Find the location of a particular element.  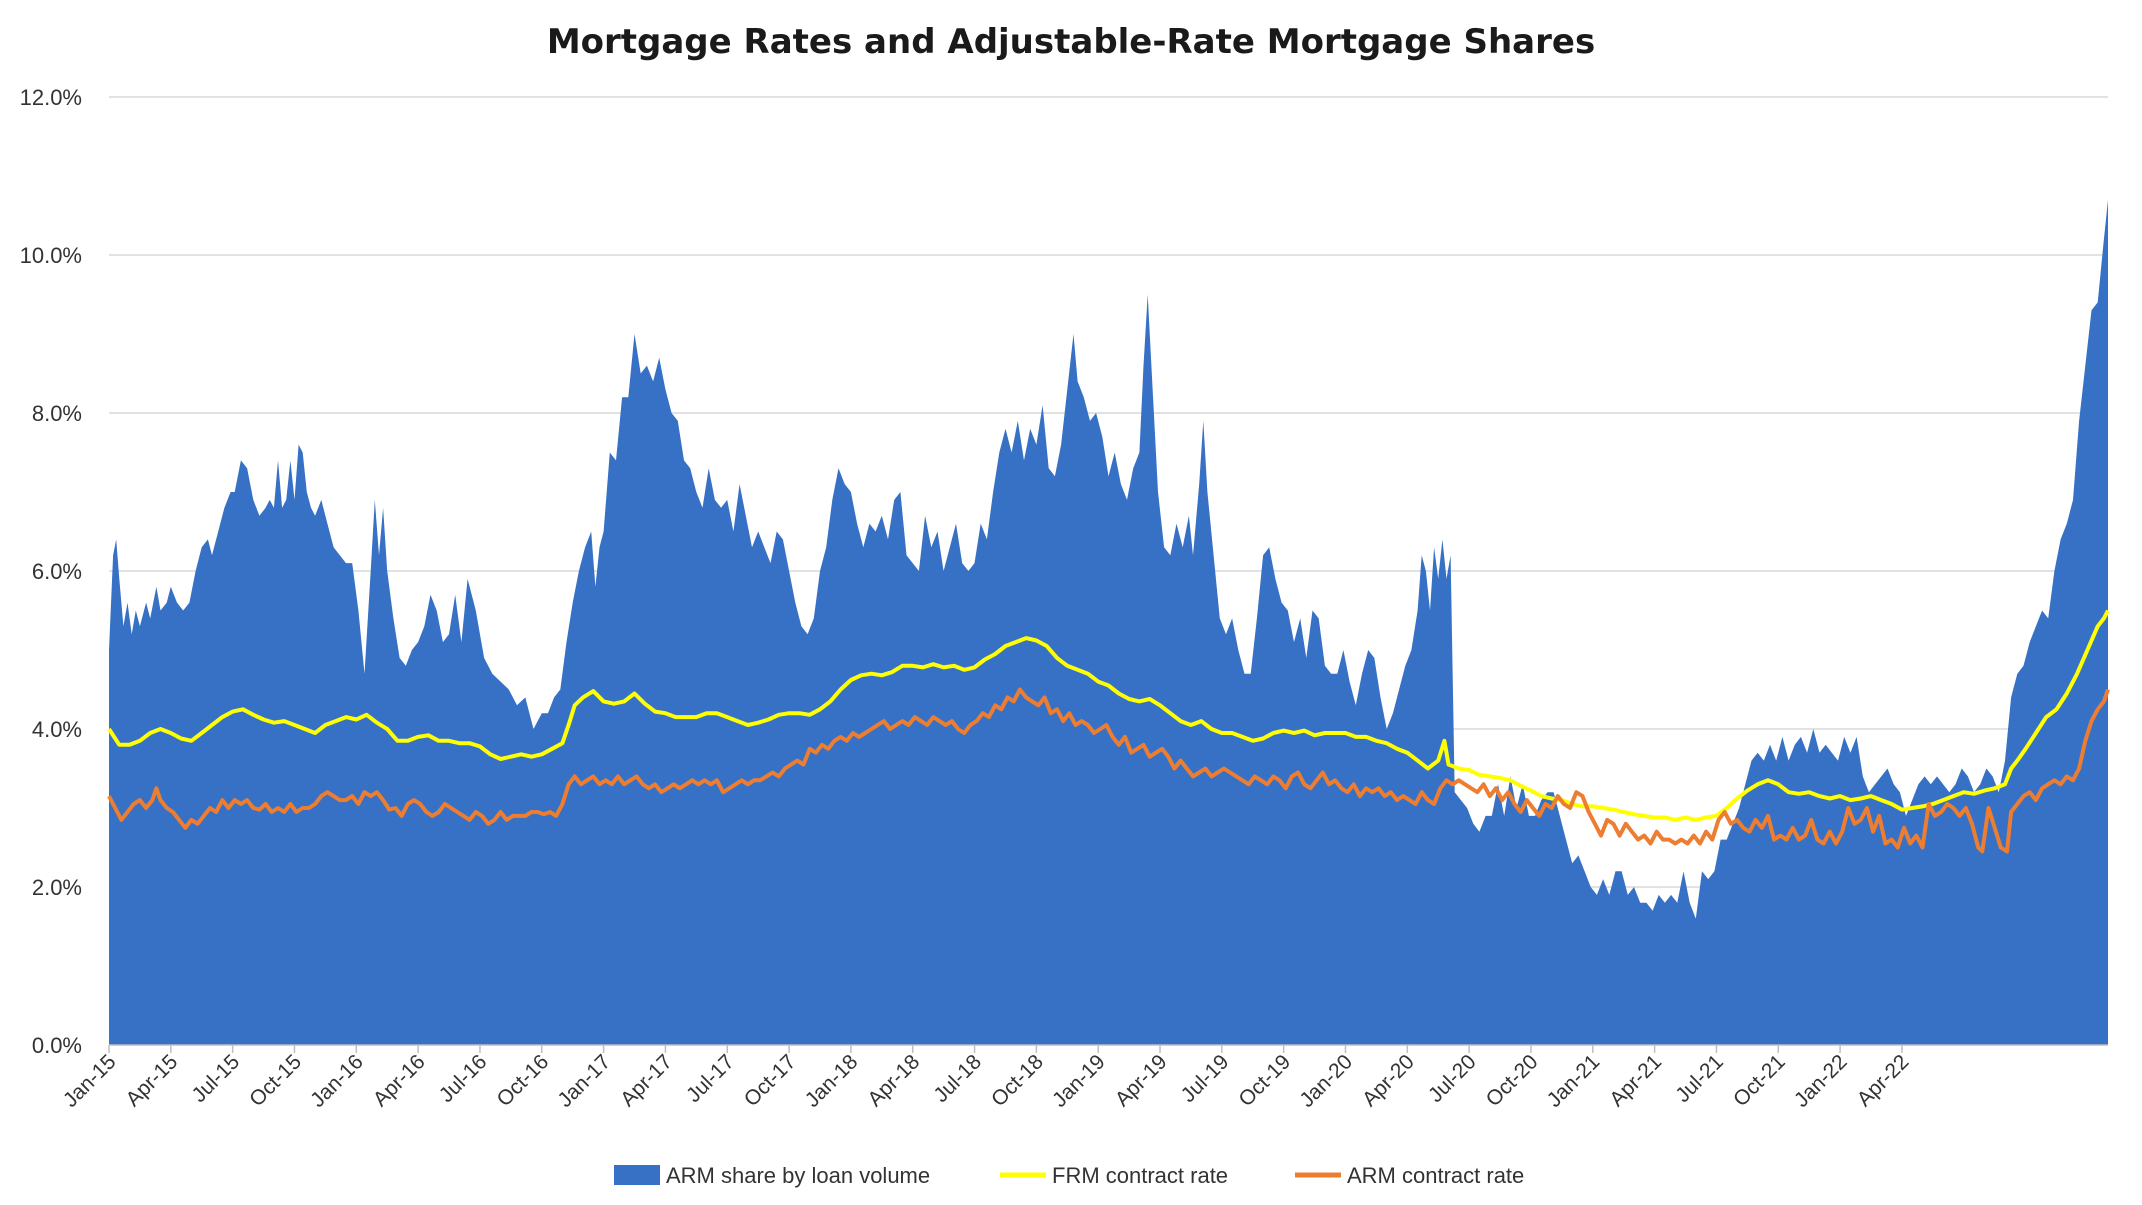

x-tick-label: Apr-20 is located at coordinates (1388, 1080).